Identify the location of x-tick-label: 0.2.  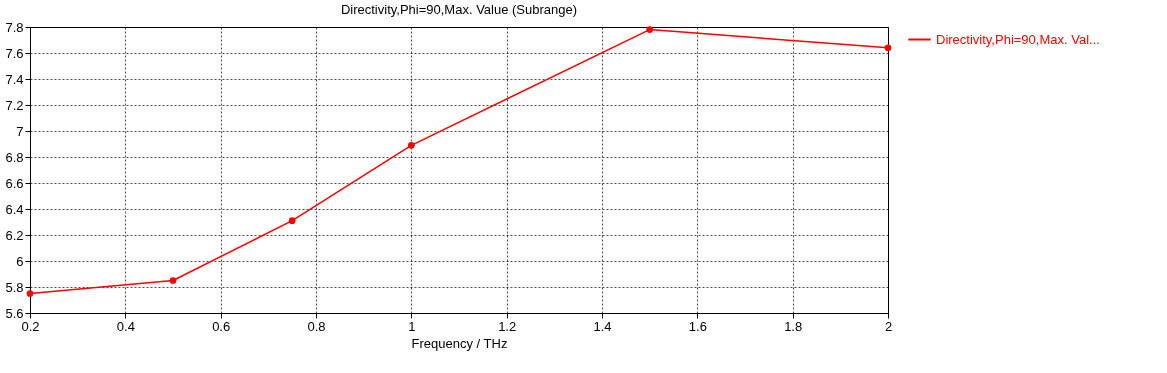
(30, 326).